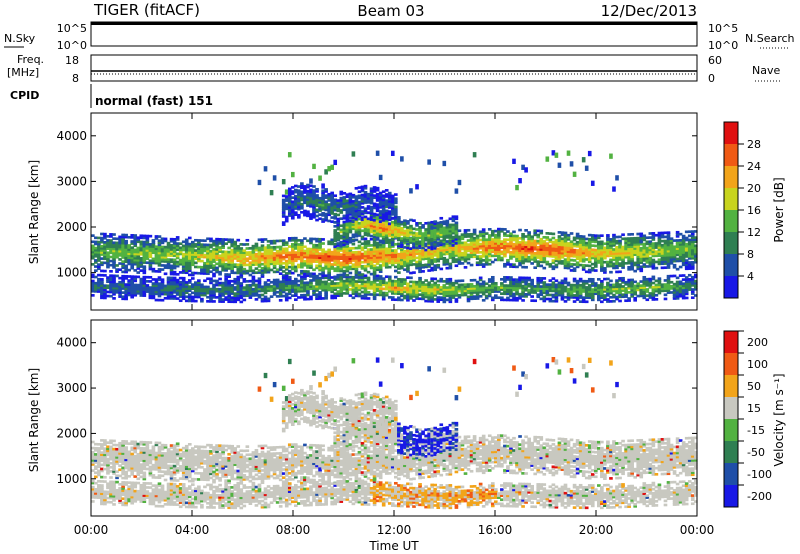 This screenshot has height=554, width=800. Describe the element at coordinates (75, 78) in the screenshot. I see `freq-tick-bottom: 8` at that location.